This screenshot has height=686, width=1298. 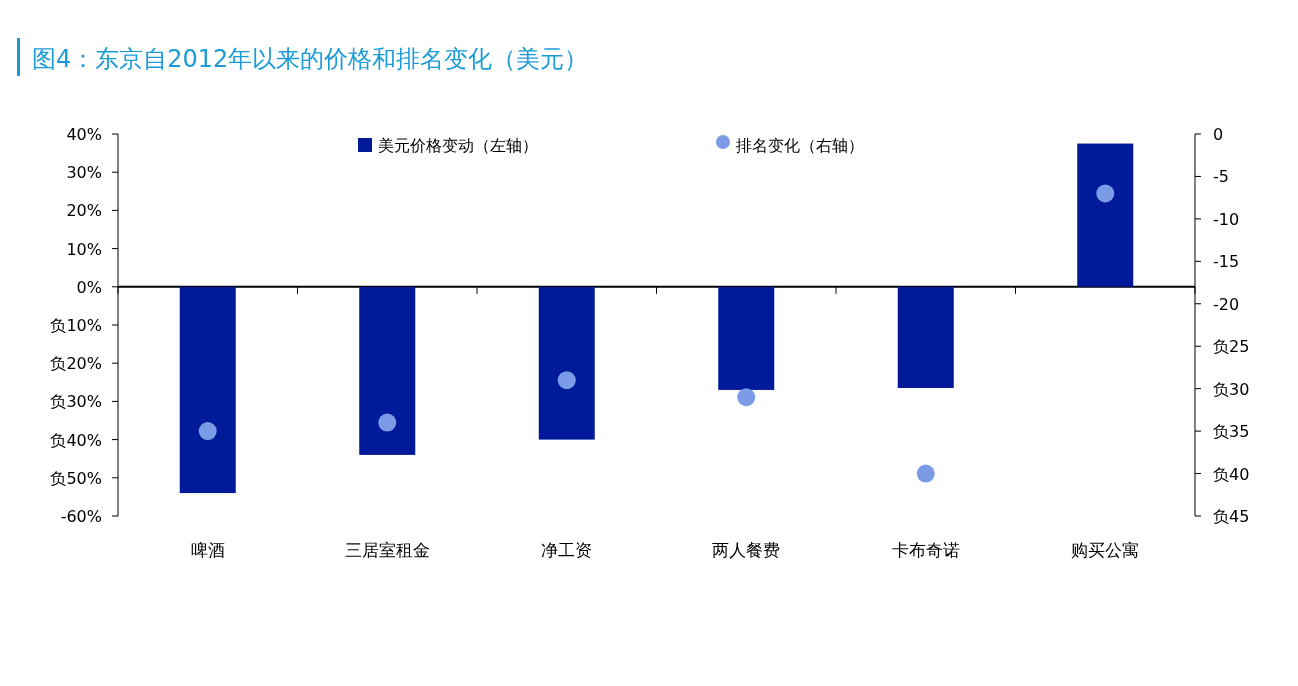 What do you see at coordinates (76, 440) in the screenshot?
I see `y-tick-label: 负40%` at bounding box center [76, 440].